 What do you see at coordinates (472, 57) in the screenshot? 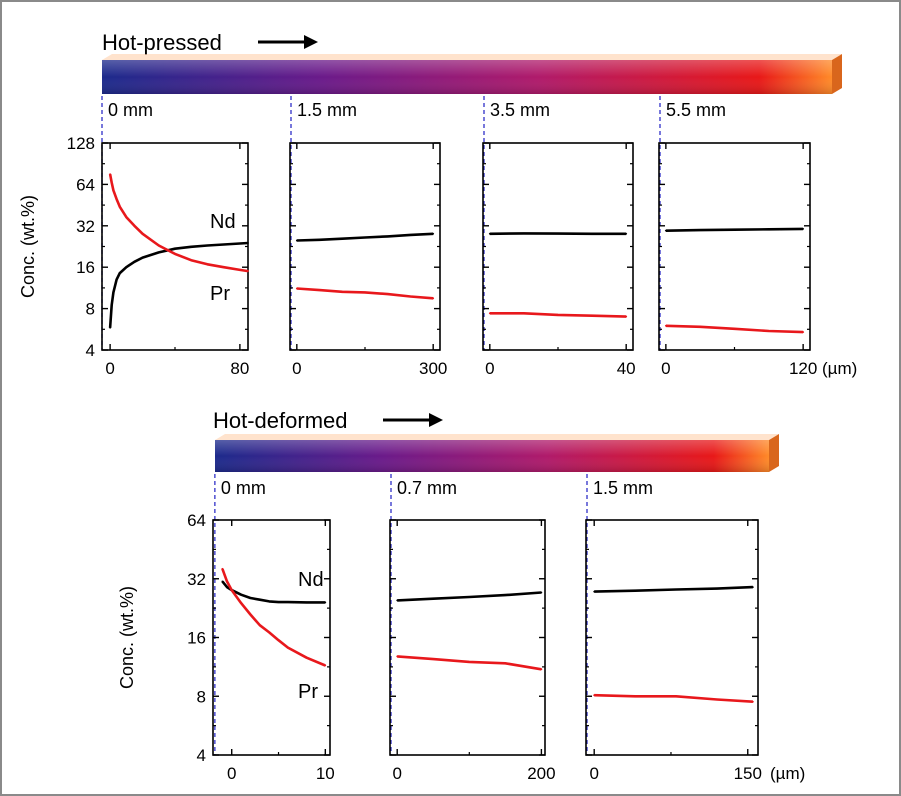
I see `gradient-bar-top` at bounding box center [472, 57].